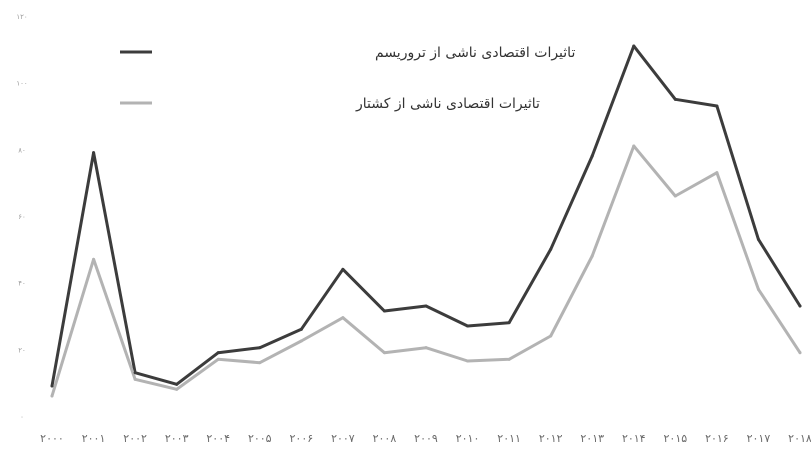 This screenshot has height=450, width=811. I want to click on legend-label-killing: تاثیرات اقتصادی ناشی از کشتار, so click(447, 104).